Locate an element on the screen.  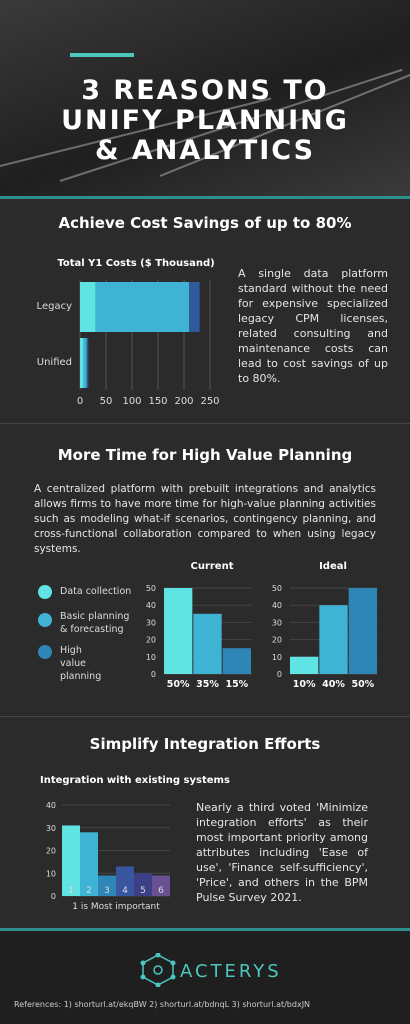
x-tick-label: 150 is located at coordinates (157, 401).